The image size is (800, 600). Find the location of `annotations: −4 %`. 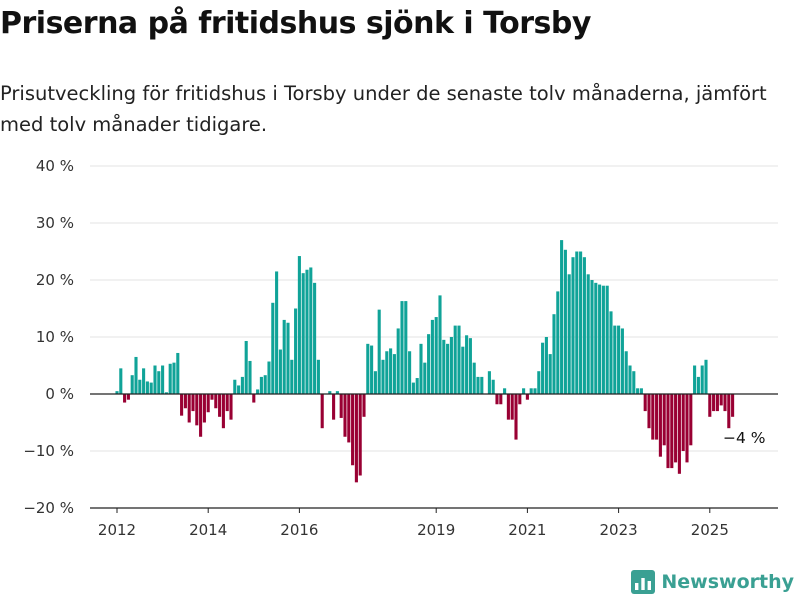

annotations: −4 % is located at coordinates (744, 438).